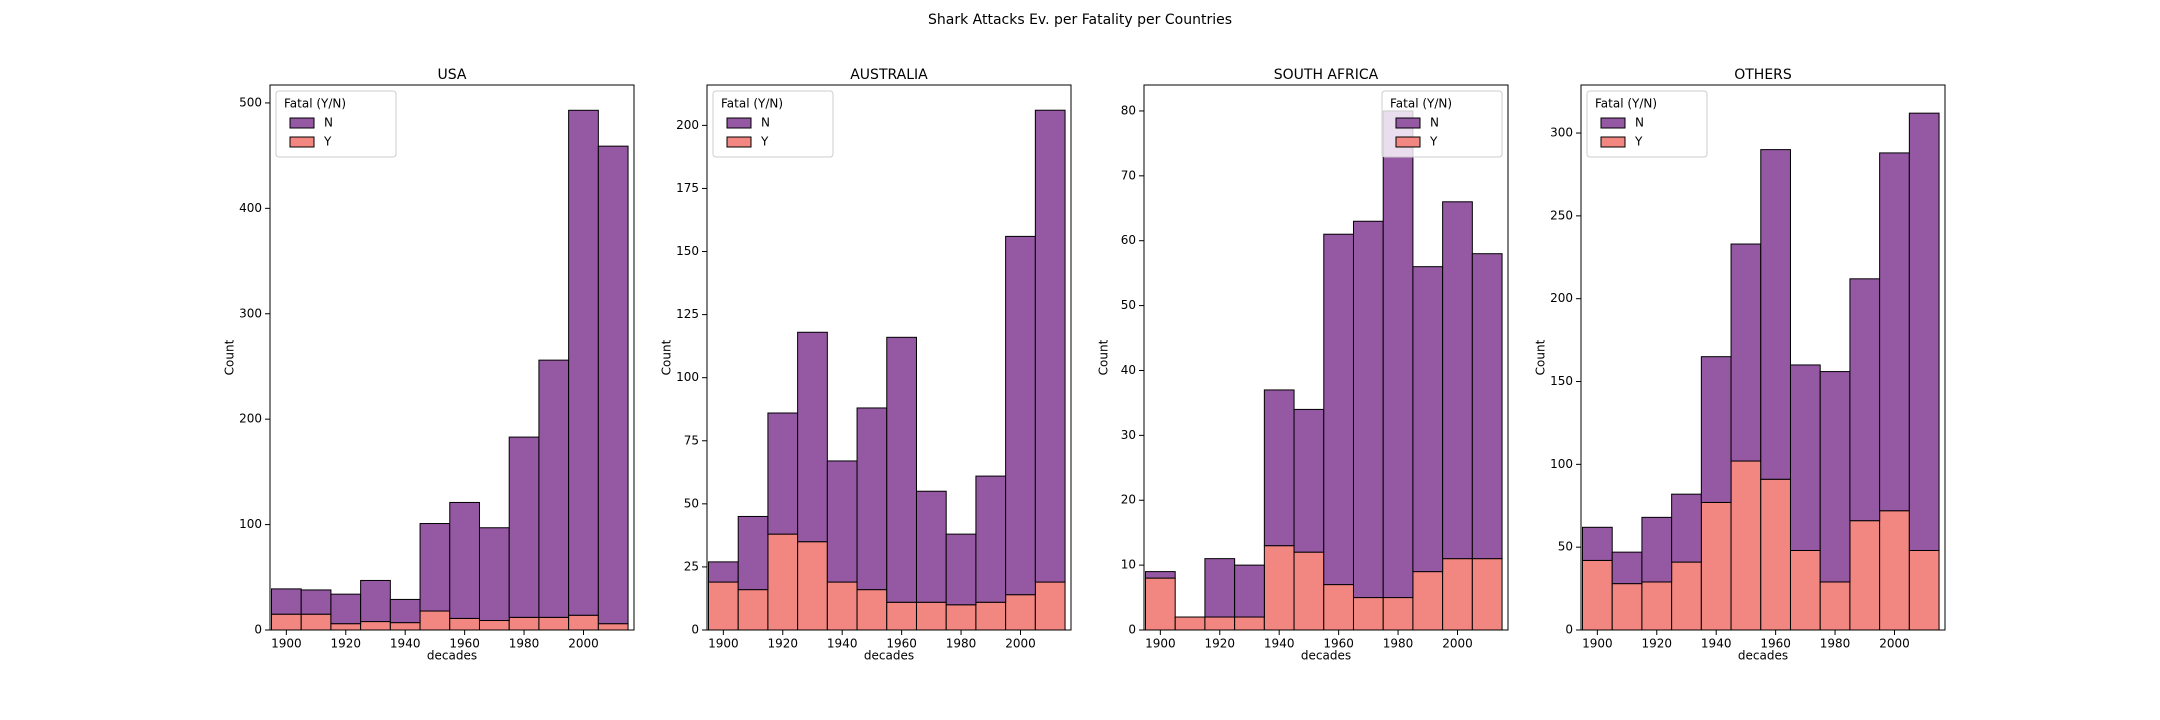  I want to click on y-tick-label: 75, so click(691, 440).